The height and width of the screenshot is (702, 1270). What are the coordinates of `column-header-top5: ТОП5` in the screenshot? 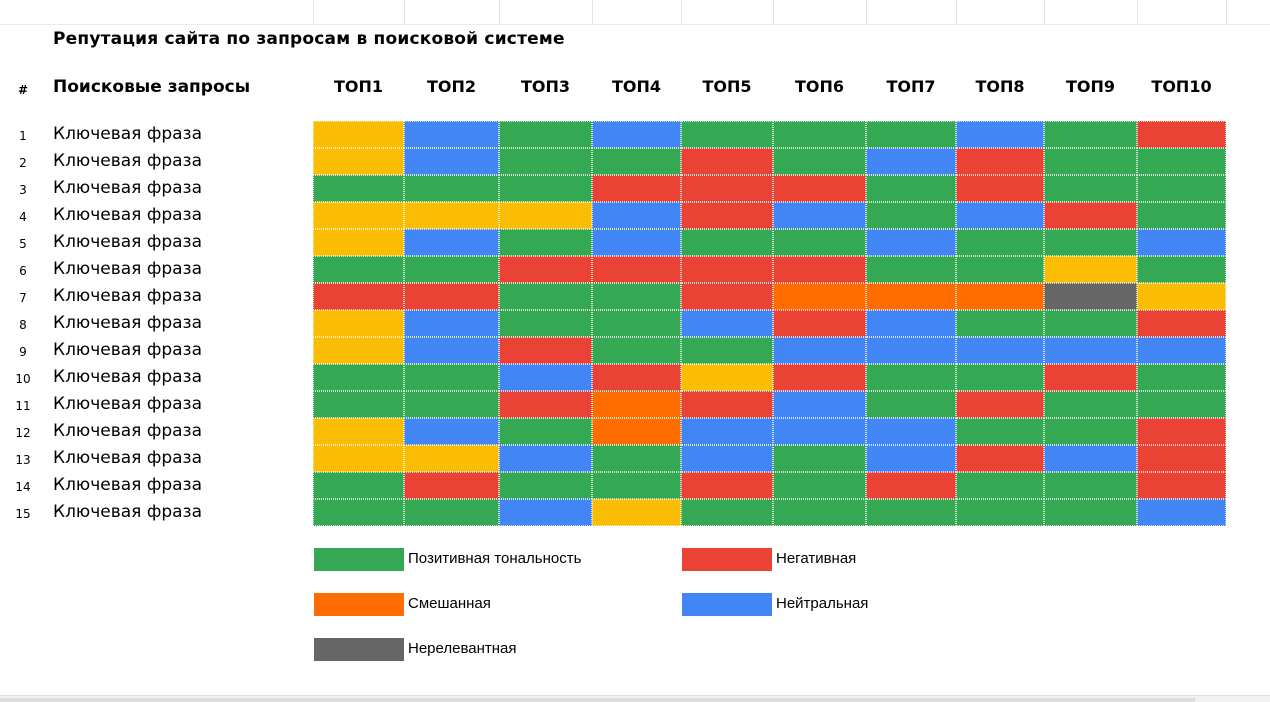 It's located at (727, 86).